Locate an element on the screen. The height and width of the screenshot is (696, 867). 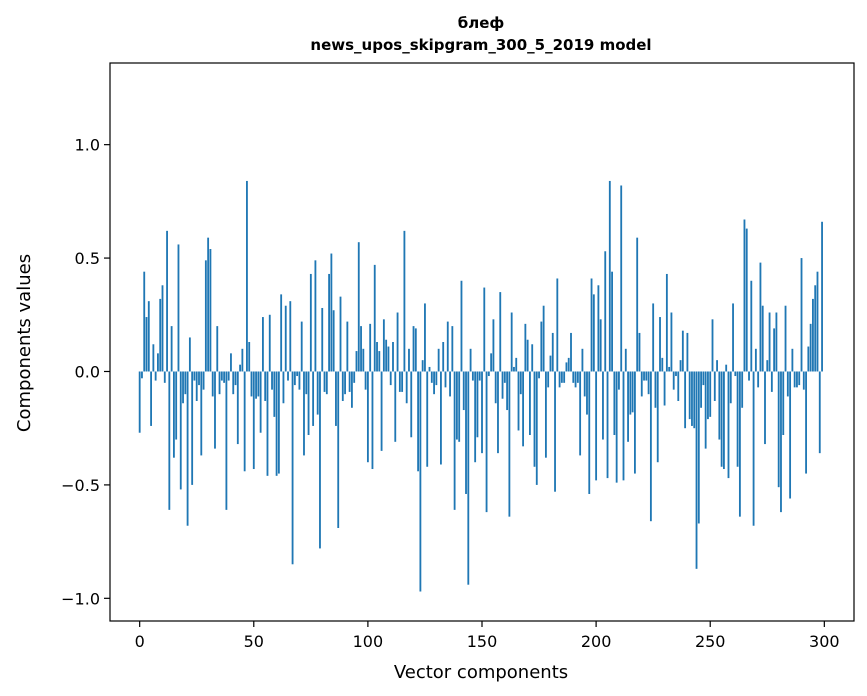
x-tick-label: 50 is located at coordinates (254, 641).